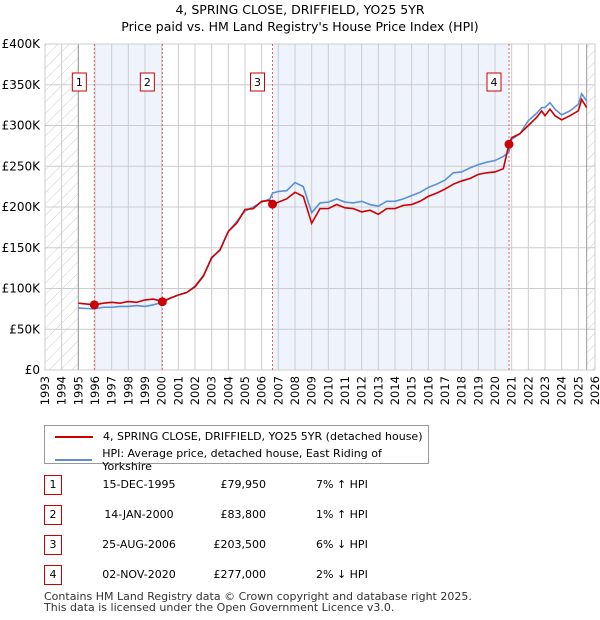  What do you see at coordinates (78, 390) in the screenshot?
I see `x-tick-label: 1995` at bounding box center [78, 390].